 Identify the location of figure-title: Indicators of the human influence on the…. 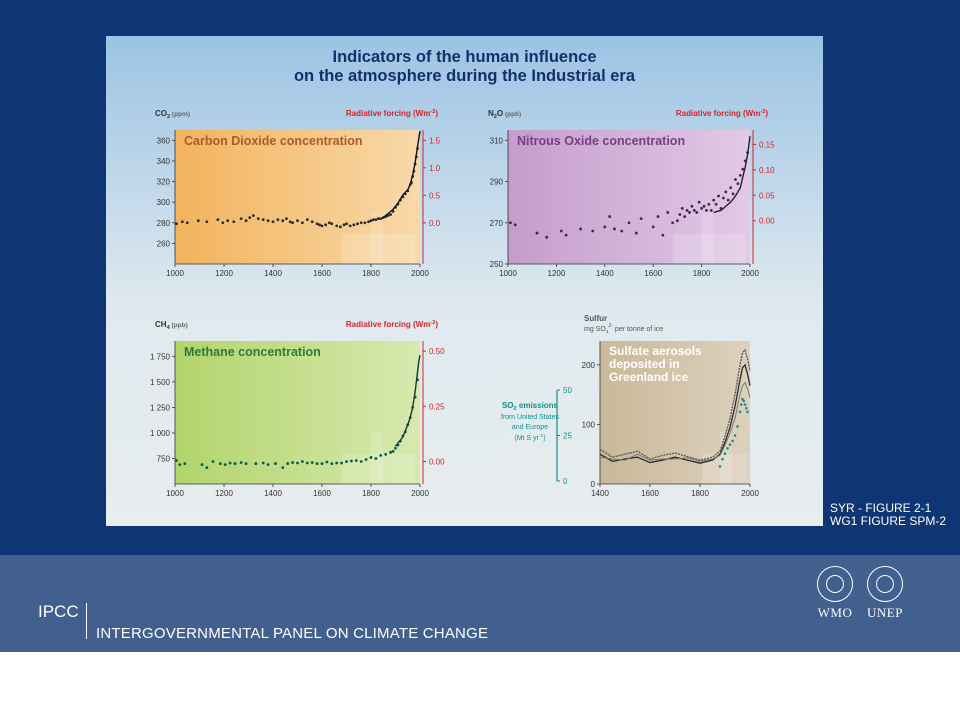
(464, 67).